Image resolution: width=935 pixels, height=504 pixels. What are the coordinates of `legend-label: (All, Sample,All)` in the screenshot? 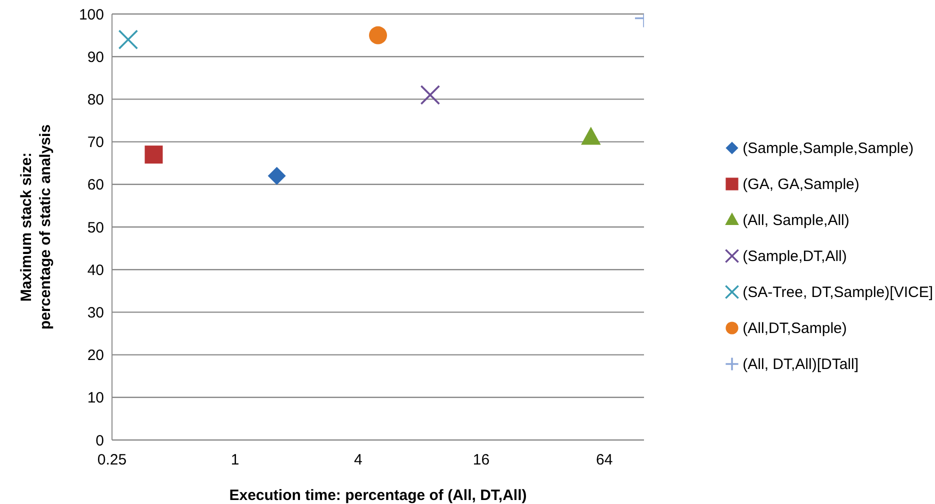 It's located at (796, 220).